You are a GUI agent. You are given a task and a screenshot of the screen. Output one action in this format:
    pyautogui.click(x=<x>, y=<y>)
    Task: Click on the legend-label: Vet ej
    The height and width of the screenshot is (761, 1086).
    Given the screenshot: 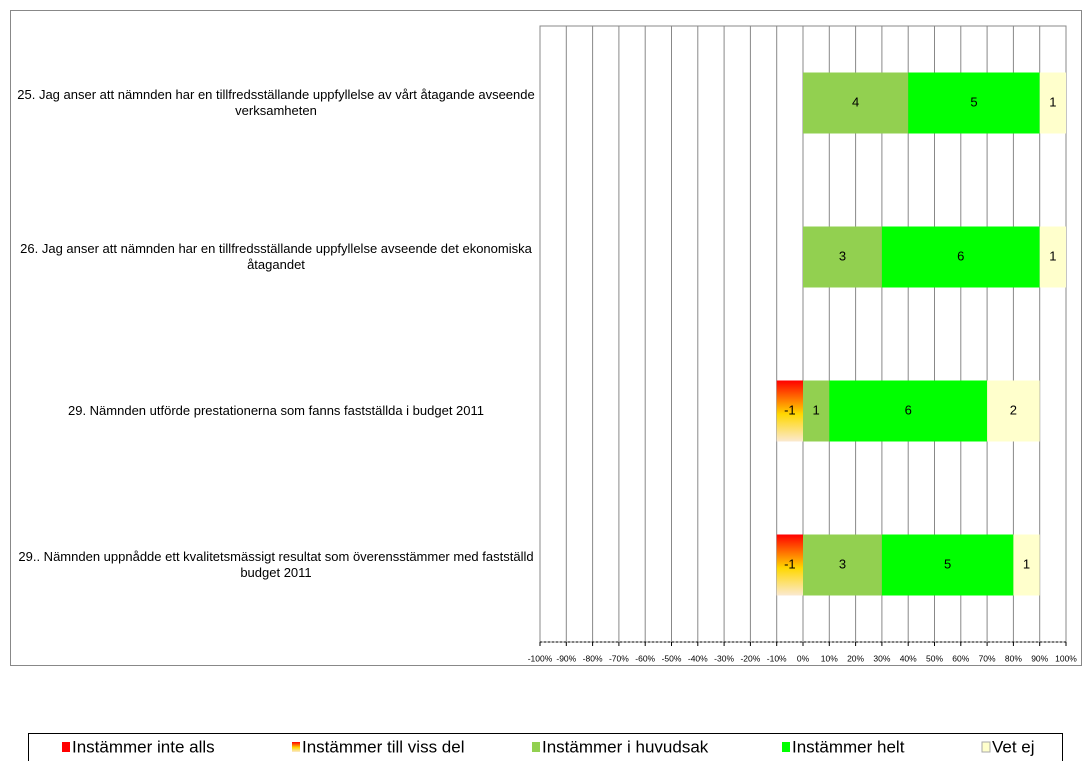 What is the action you would take?
    pyautogui.click(x=1013, y=746)
    